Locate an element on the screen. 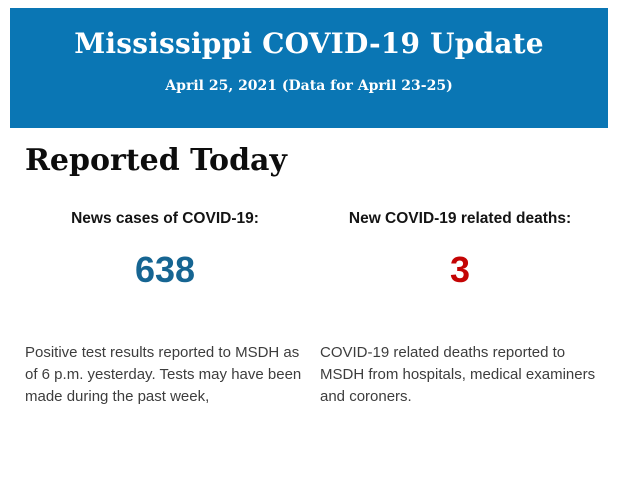 Image resolution: width=620 pixels, height=491 pixels. date-subtitle: April 25, 2021 (Data for April 23-25) is located at coordinates (309, 86).